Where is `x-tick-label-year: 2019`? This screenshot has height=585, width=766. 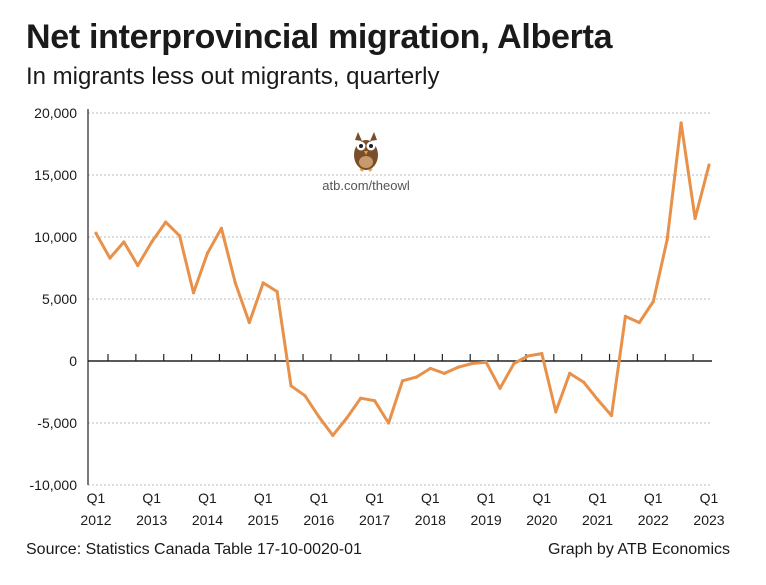
x-tick-label-year: 2019 is located at coordinates (486, 520).